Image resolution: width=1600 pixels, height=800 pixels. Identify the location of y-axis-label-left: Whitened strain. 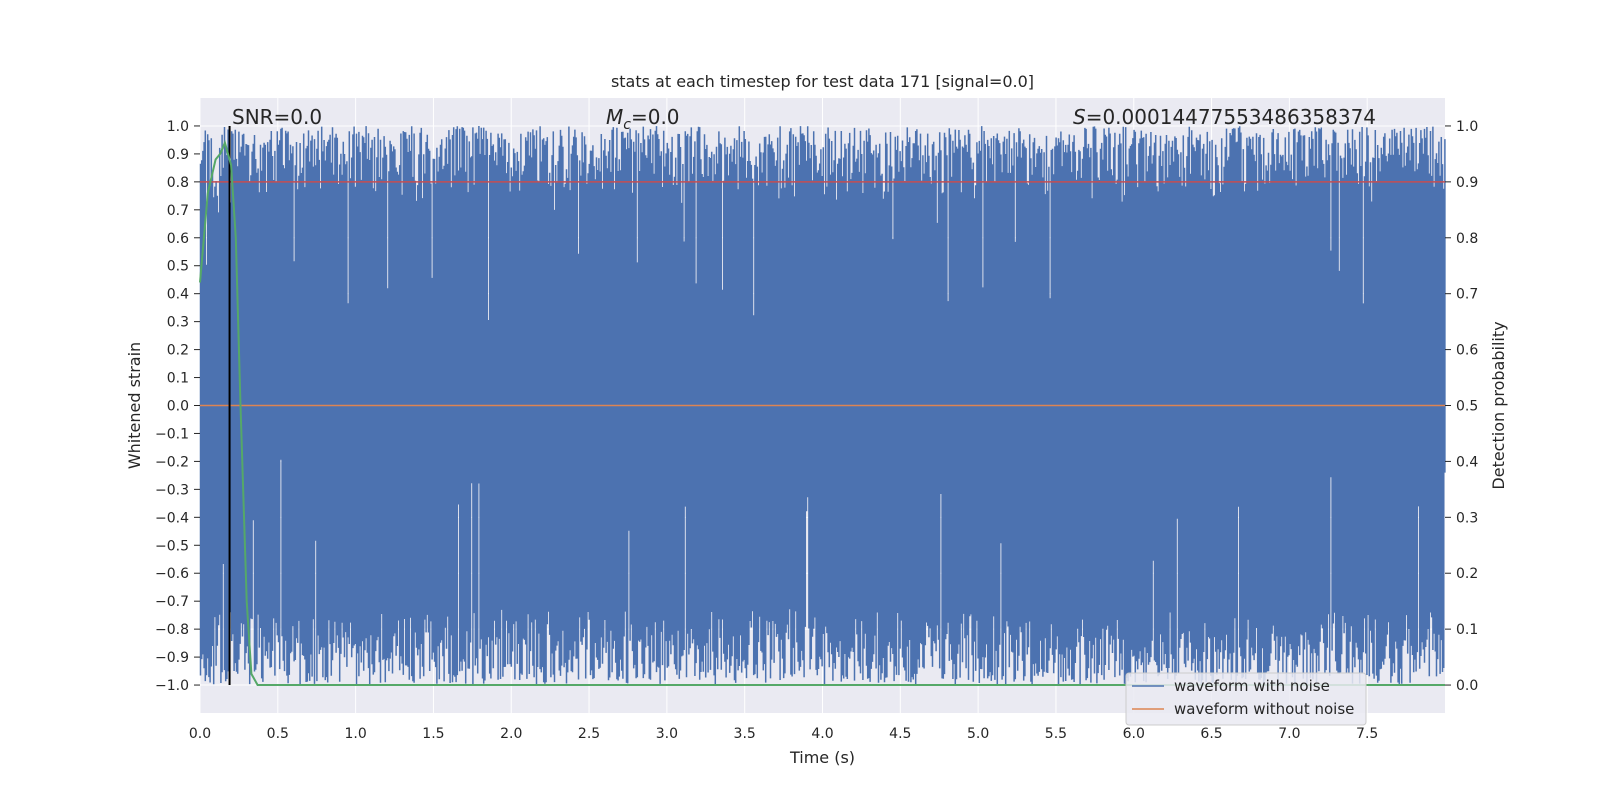
(134, 405).